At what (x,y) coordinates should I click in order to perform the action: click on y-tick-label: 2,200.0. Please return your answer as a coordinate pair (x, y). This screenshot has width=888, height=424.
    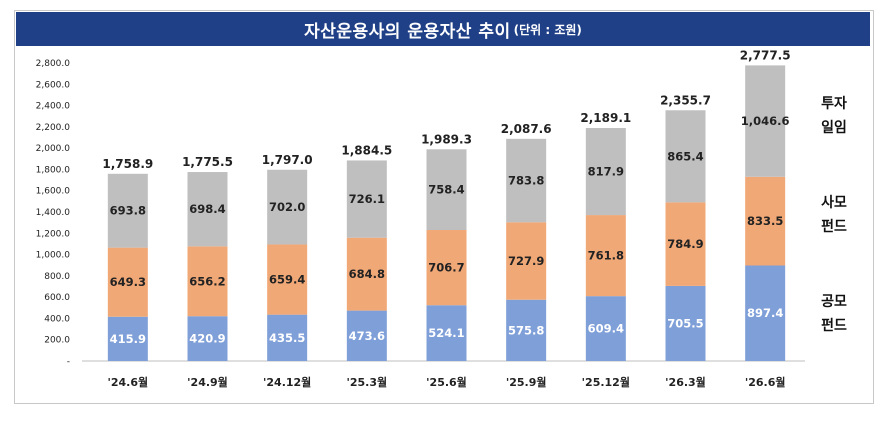
    Looking at the image, I should click on (53, 128).